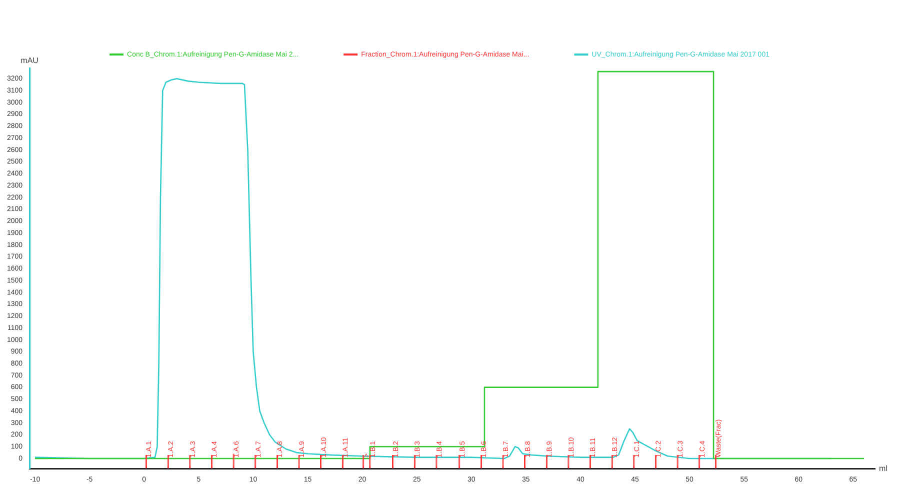  What do you see at coordinates (29, 61) in the screenshot?
I see `y-axis-title: mAU` at bounding box center [29, 61].